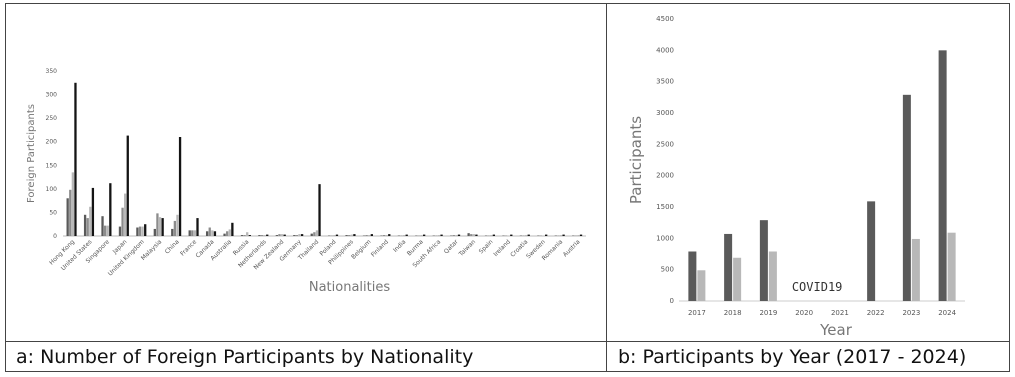  I want to click on x-tick-label: Taiwan, so click(467, 248).